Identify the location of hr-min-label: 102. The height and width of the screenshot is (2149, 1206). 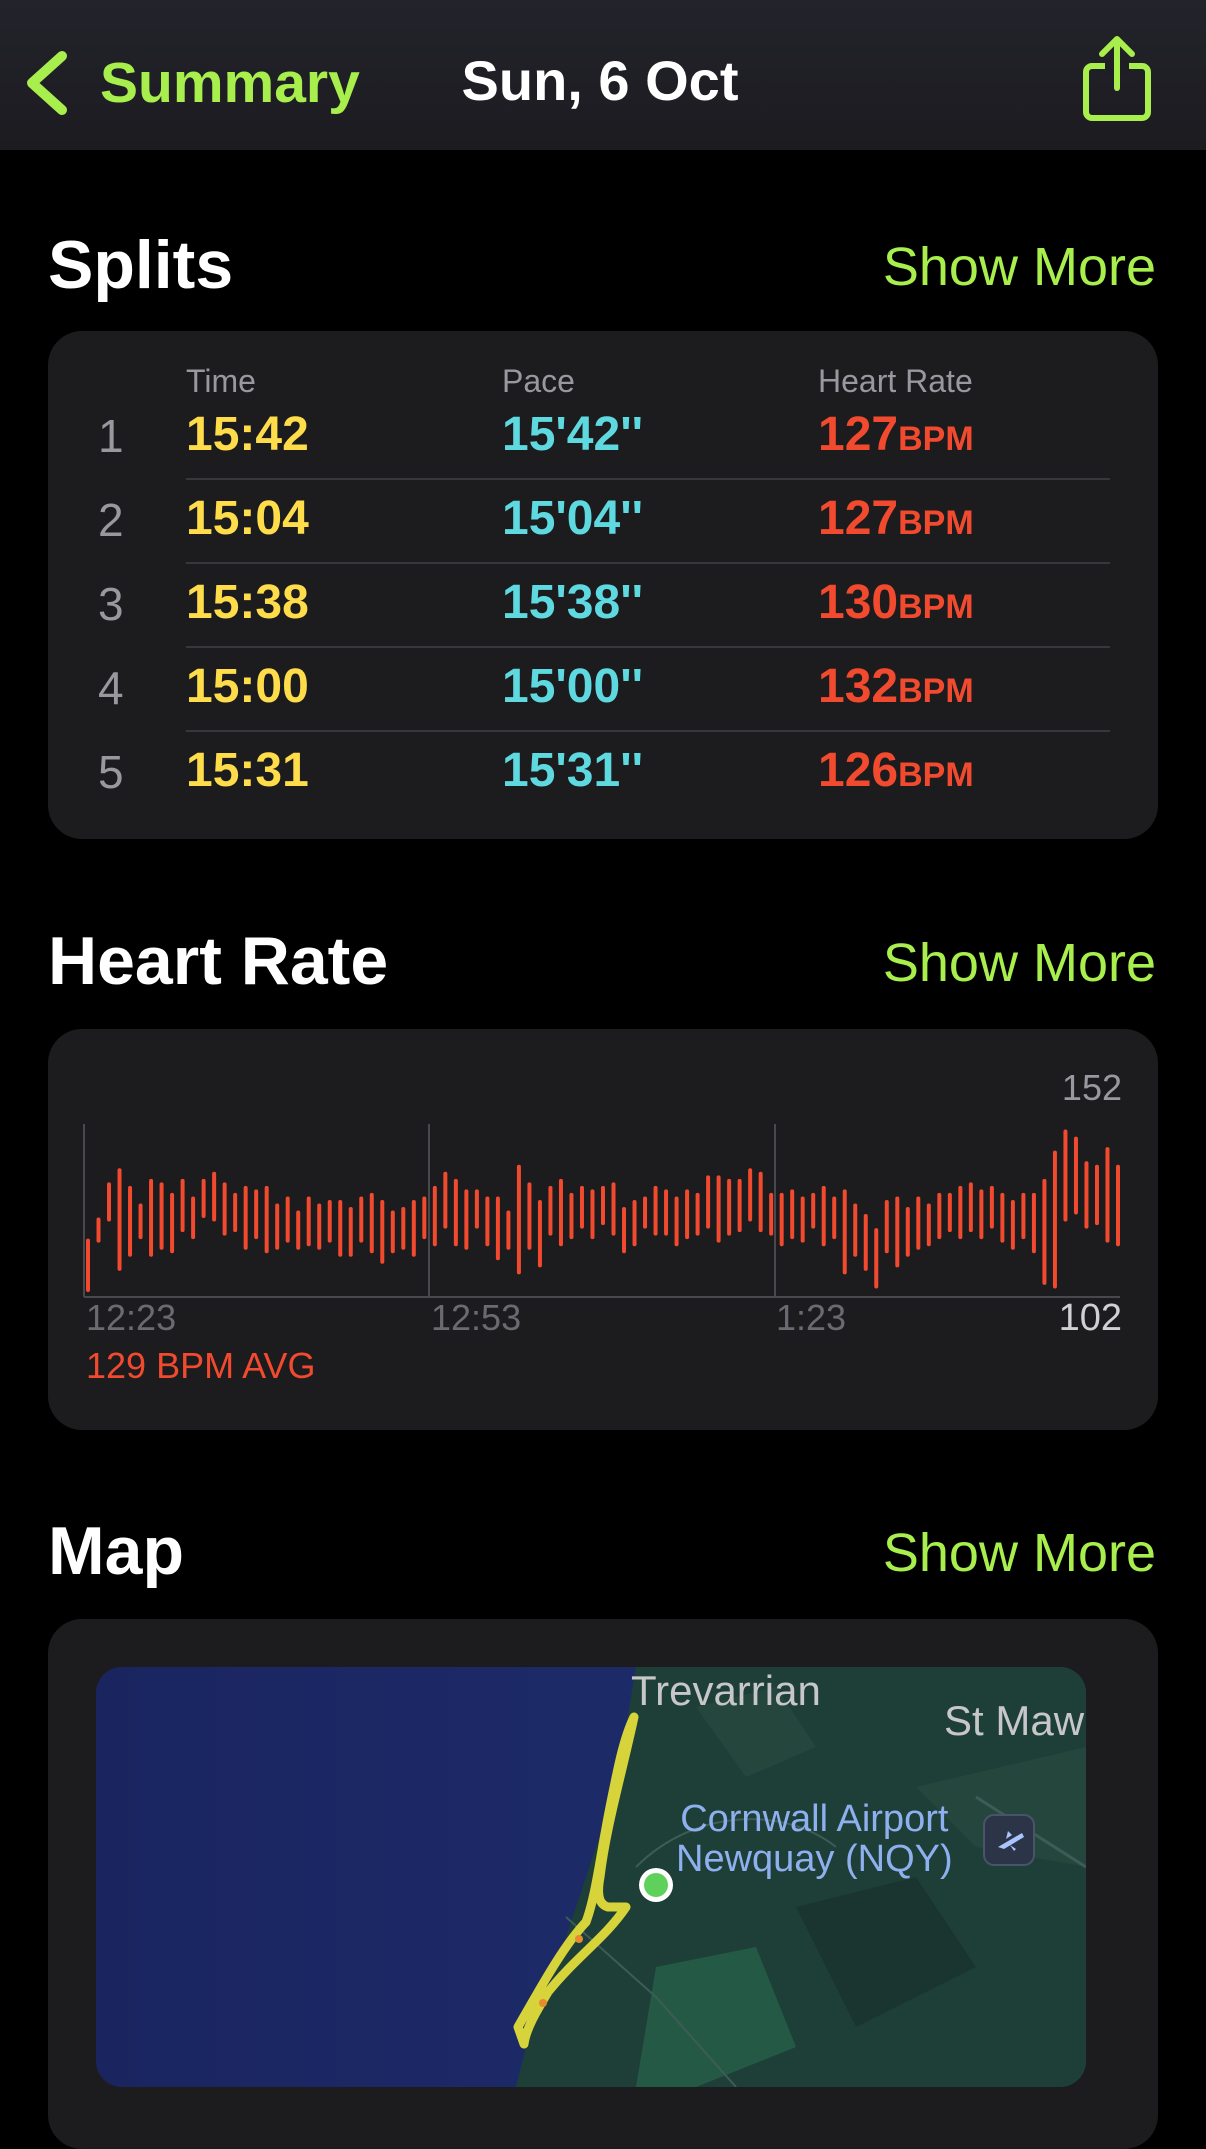
(1090, 1318).